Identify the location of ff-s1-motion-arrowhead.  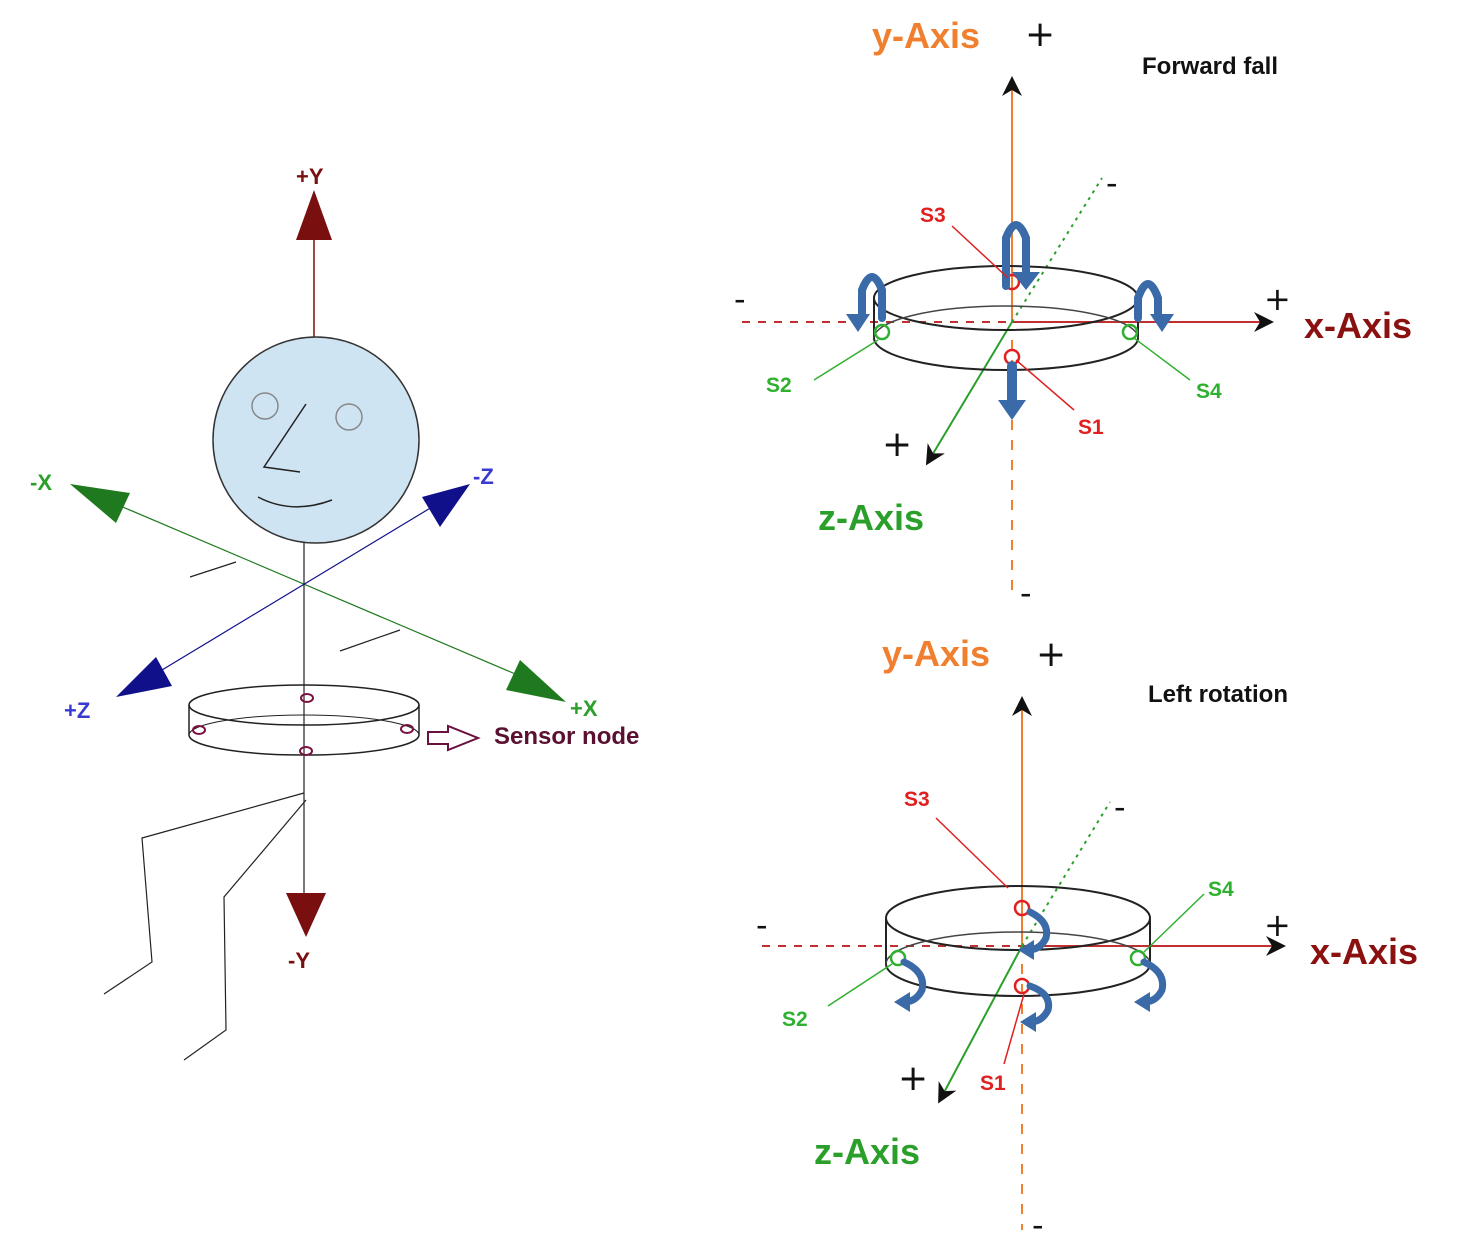
(1012, 410).